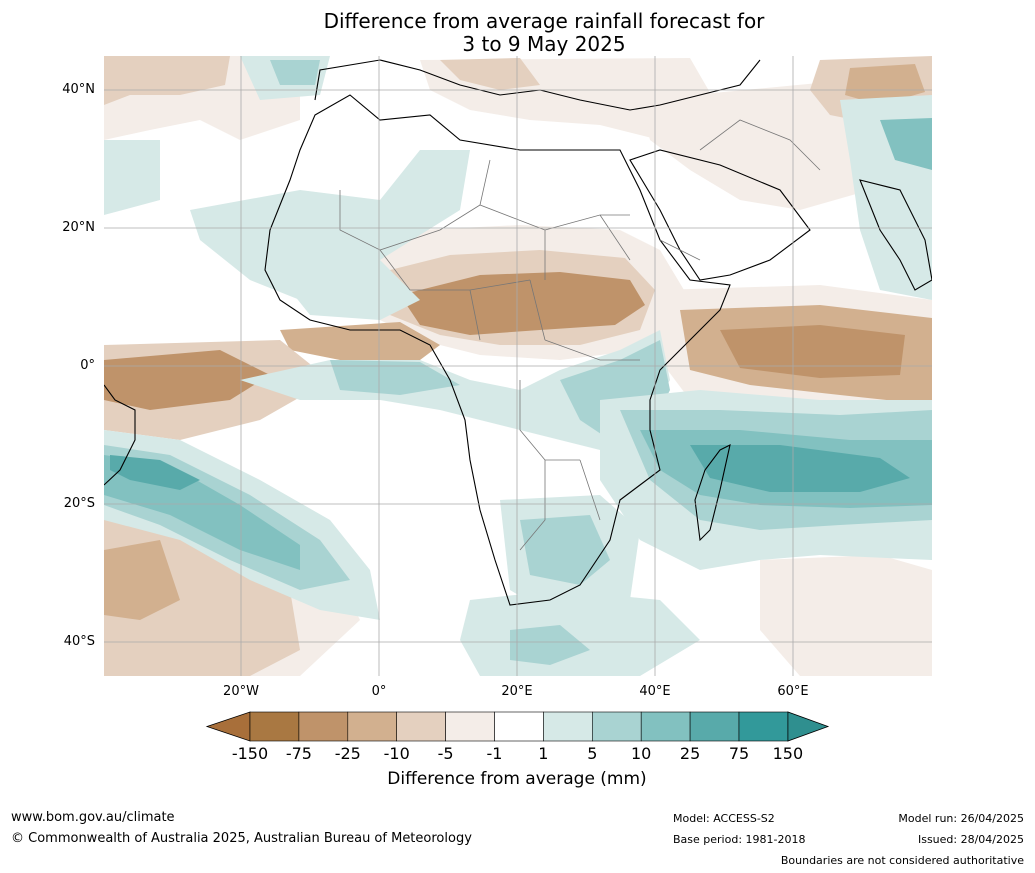 The height and width of the screenshot is (873, 1035). What do you see at coordinates (800, 468) in the screenshot?
I see `wet-zone-madagascar-core` at bounding box center [800, 468].